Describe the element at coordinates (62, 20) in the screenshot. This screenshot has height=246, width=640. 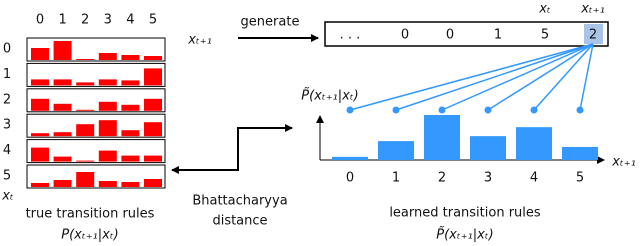
I see `column-label: 1` at that location.